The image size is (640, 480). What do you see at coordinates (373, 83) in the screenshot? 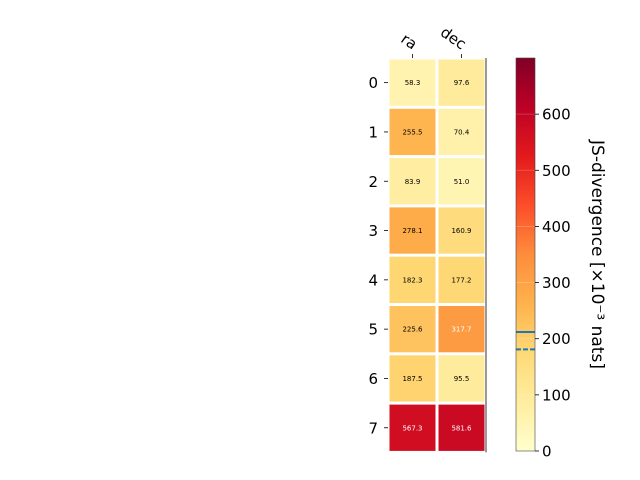
I see `row-tick-label: 0` at bounding box center [373, 83].